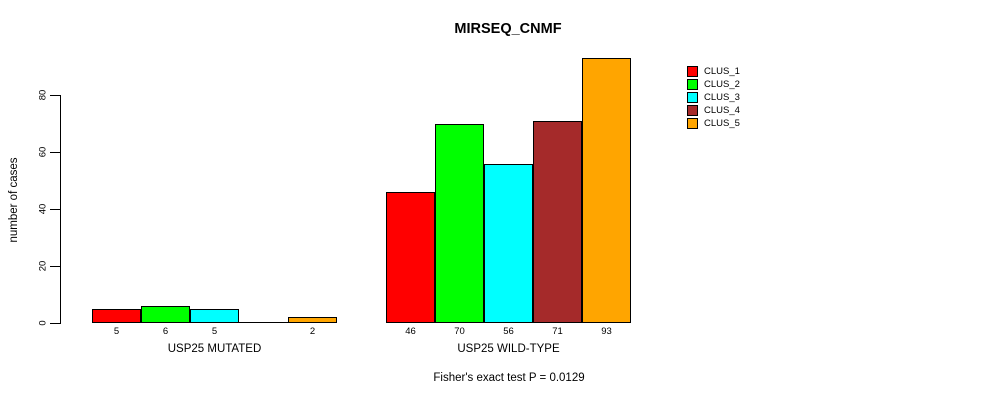 Image resolution: width=990 pixels, height=400 pixels. Describe the element at coordinates (722, 110) in the screenshot. I see `legend-label: CLUS_4` at that location.